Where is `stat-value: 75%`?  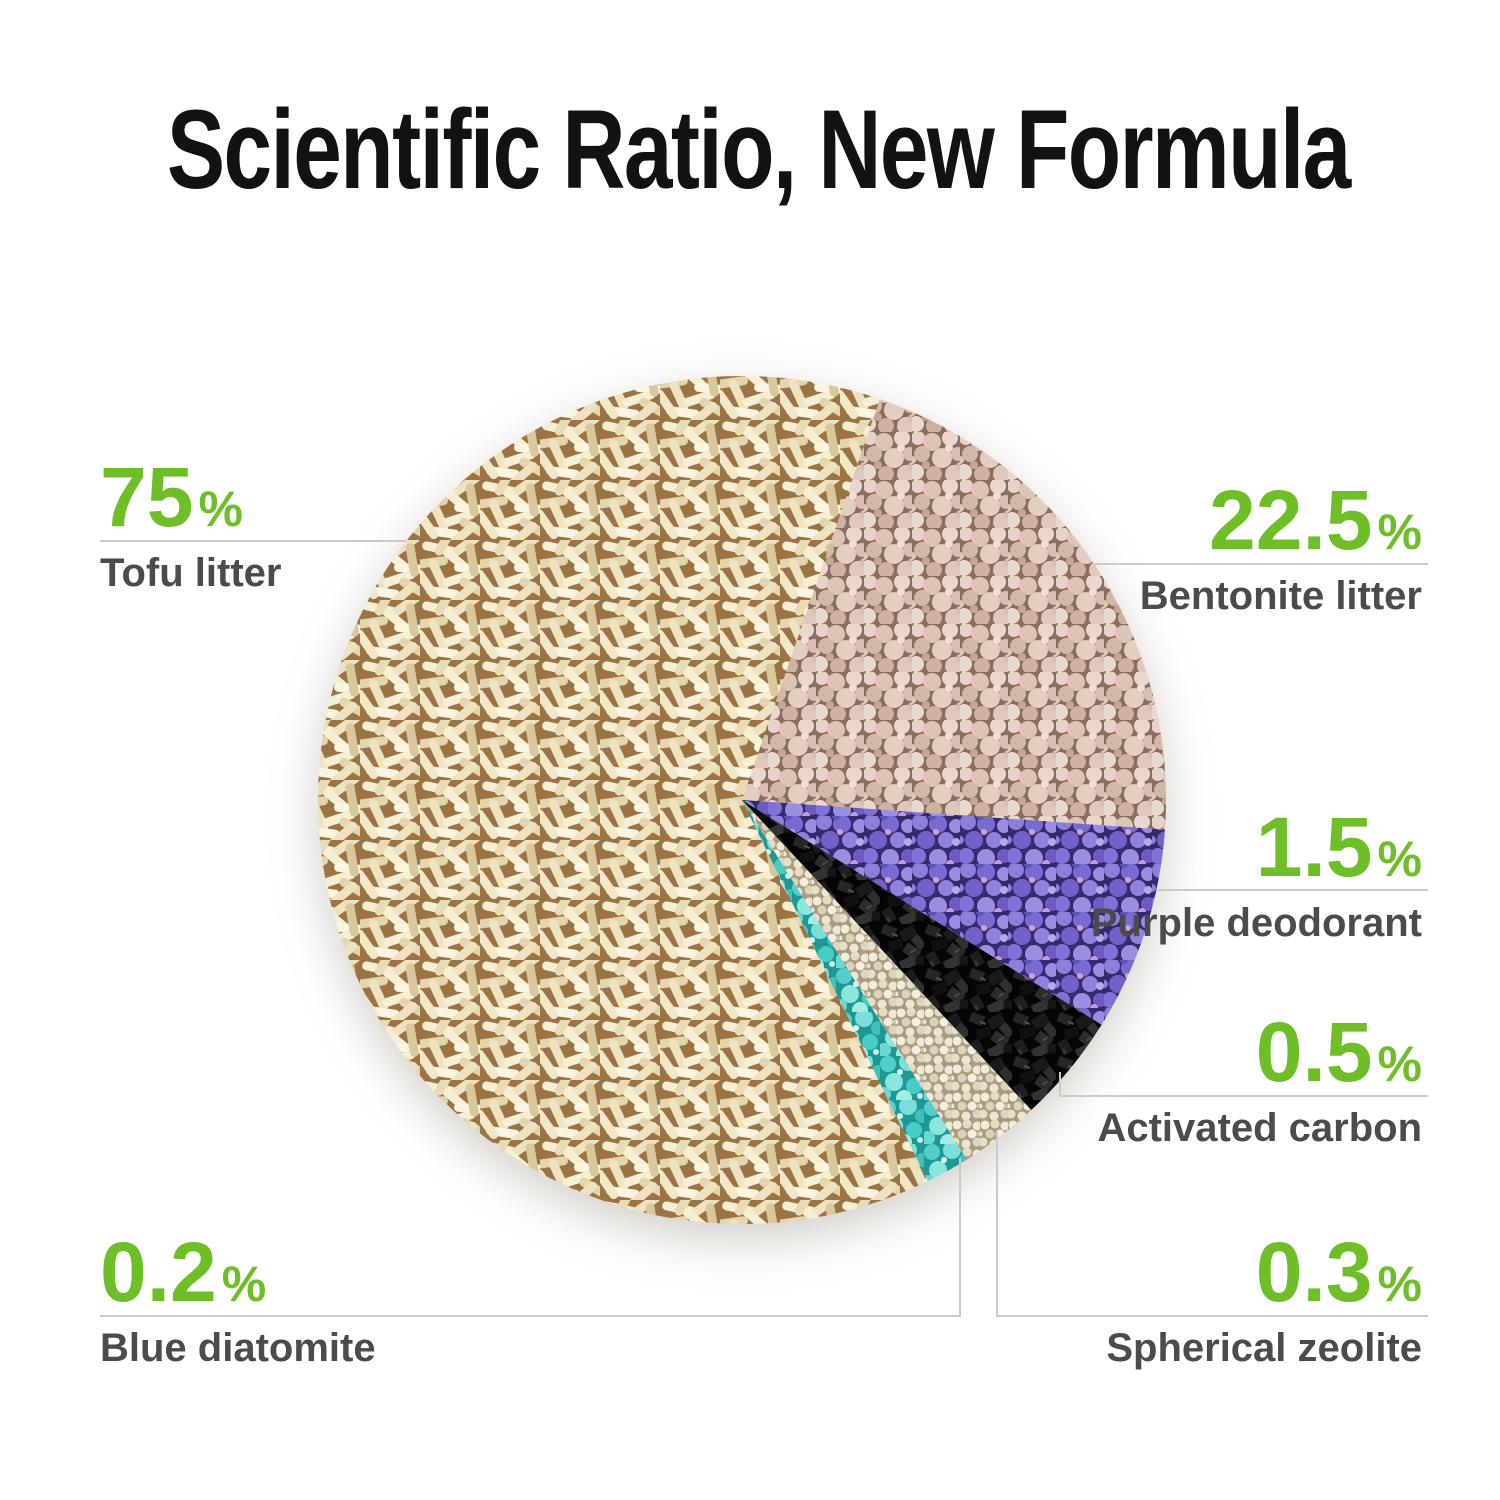
stat-value: 75% is located at coordinates (190, 497).